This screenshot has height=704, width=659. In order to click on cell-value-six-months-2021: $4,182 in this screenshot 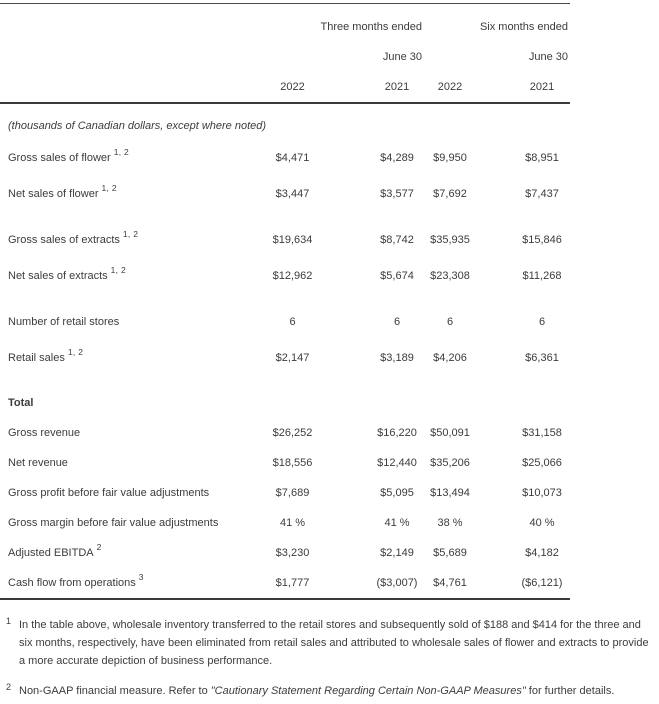, I will do `click(542, 553)`.